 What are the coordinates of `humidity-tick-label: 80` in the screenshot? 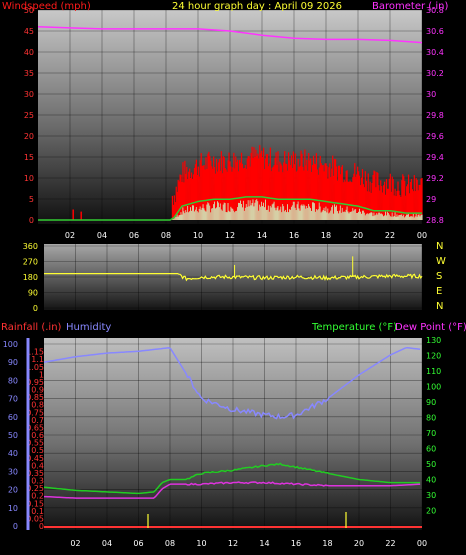 It's located at (13, 380).